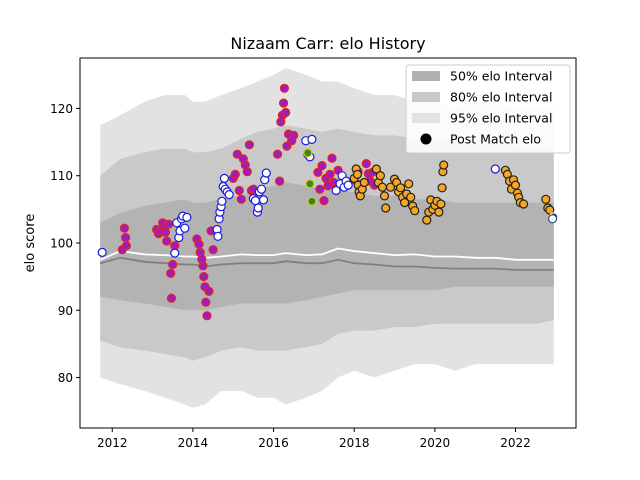 The width and height of the screenshot is (640, 480). I want to click on data-point-lightwhite, so click(552, 219).